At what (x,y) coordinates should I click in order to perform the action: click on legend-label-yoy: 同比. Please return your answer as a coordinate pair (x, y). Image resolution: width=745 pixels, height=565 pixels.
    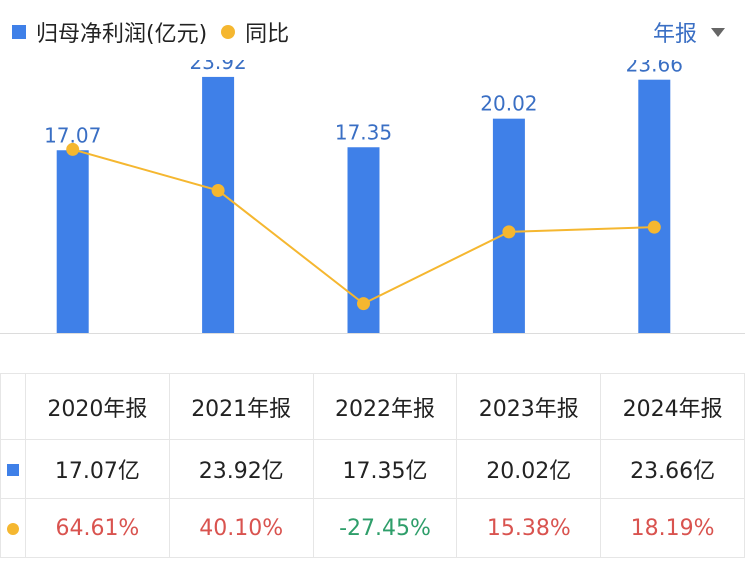
    Looking at the image, I should click on (267, 34).